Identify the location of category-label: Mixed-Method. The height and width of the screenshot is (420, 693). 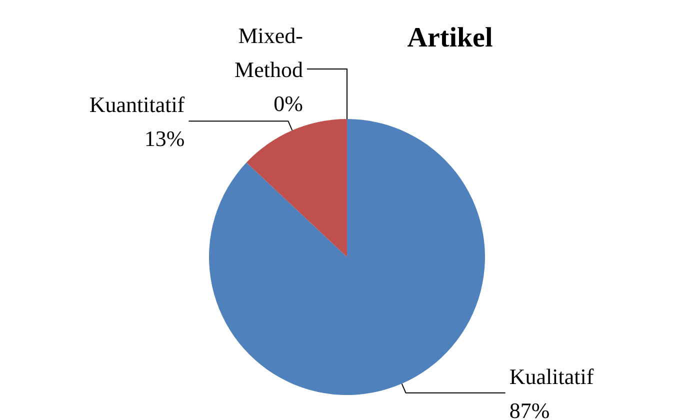
(268, 52).